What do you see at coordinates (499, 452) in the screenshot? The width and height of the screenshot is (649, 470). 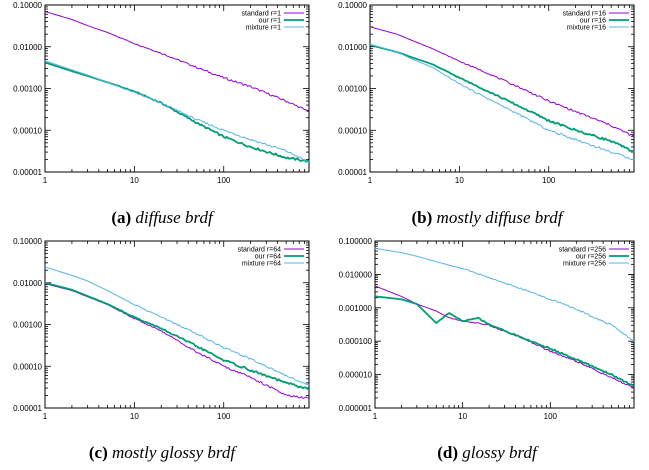 I see `caption-d-text: glossy brdf` at bounding box center [499, 452].